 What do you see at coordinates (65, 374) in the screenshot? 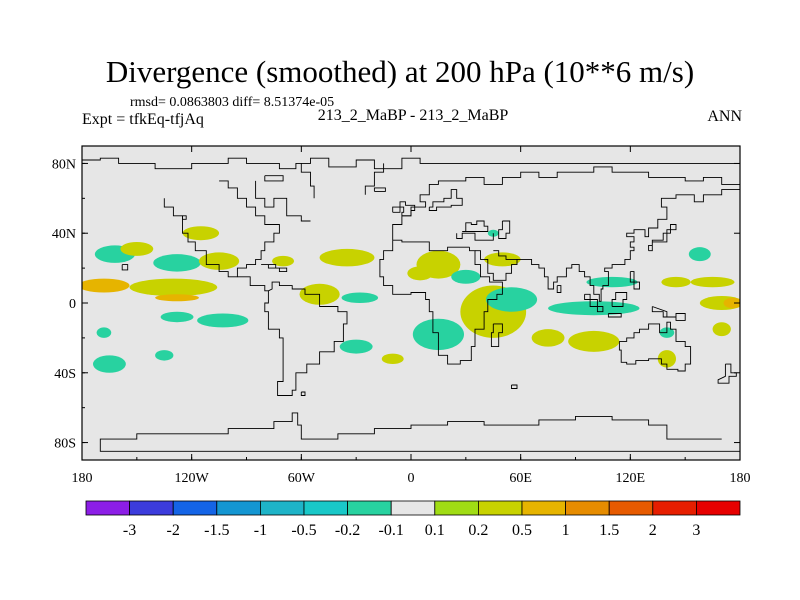
I see `y-tick-label-40S: 40S` at bounding box center [65, 374].